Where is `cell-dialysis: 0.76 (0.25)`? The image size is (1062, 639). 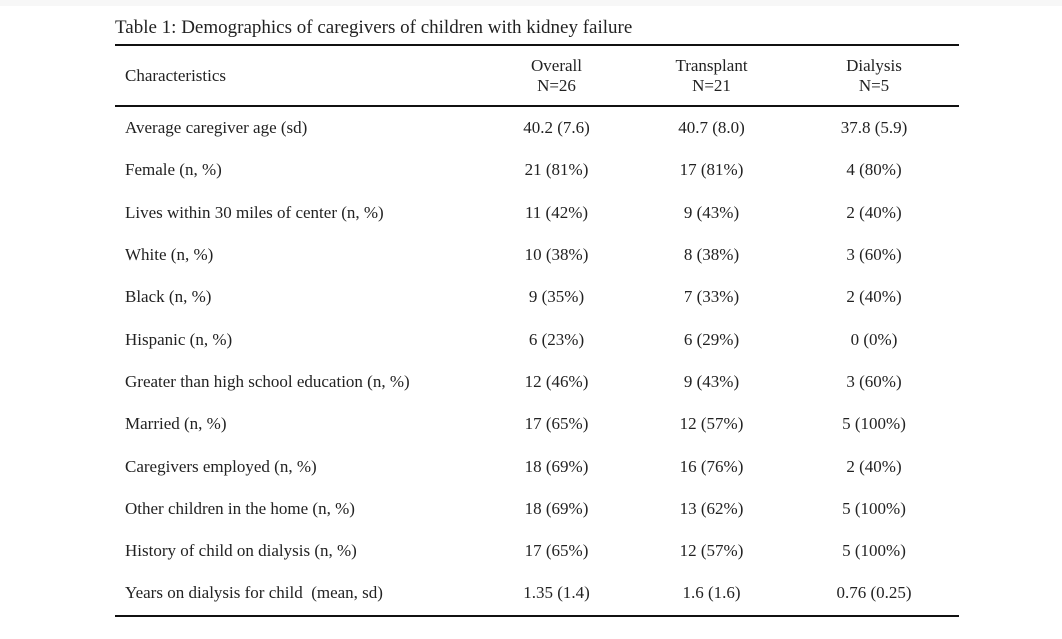 cell-dialysis: 0.76 (0.25) is located at coordinates (874, 593).